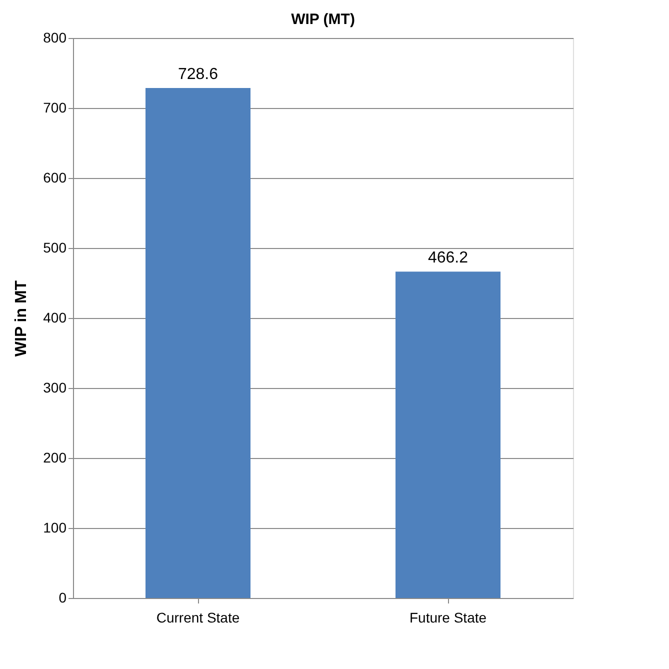 This screenshot has height=669, width=669. I want to click on chart-title: WIP (MT), so click(323, 19).